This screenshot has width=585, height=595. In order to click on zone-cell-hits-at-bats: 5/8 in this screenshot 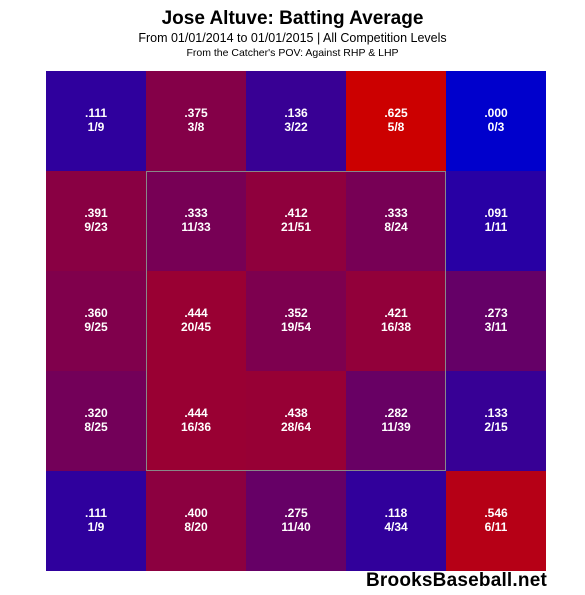, I will do `click(396, 127)`.